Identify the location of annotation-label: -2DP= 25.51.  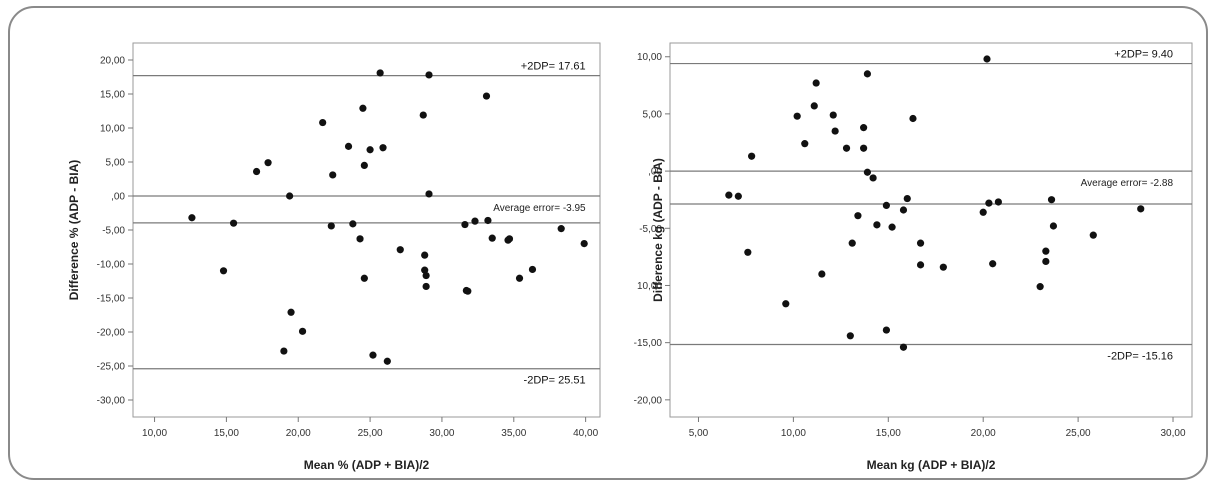
(555, 381).